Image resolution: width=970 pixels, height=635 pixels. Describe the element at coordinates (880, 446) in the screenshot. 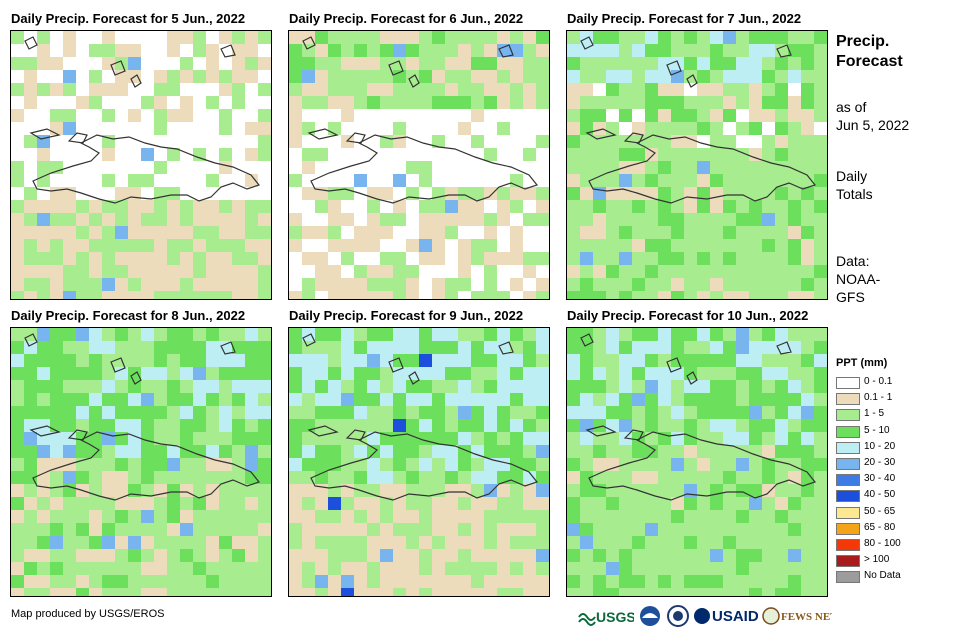

I see `legend-label: 10 - 20` at that location.